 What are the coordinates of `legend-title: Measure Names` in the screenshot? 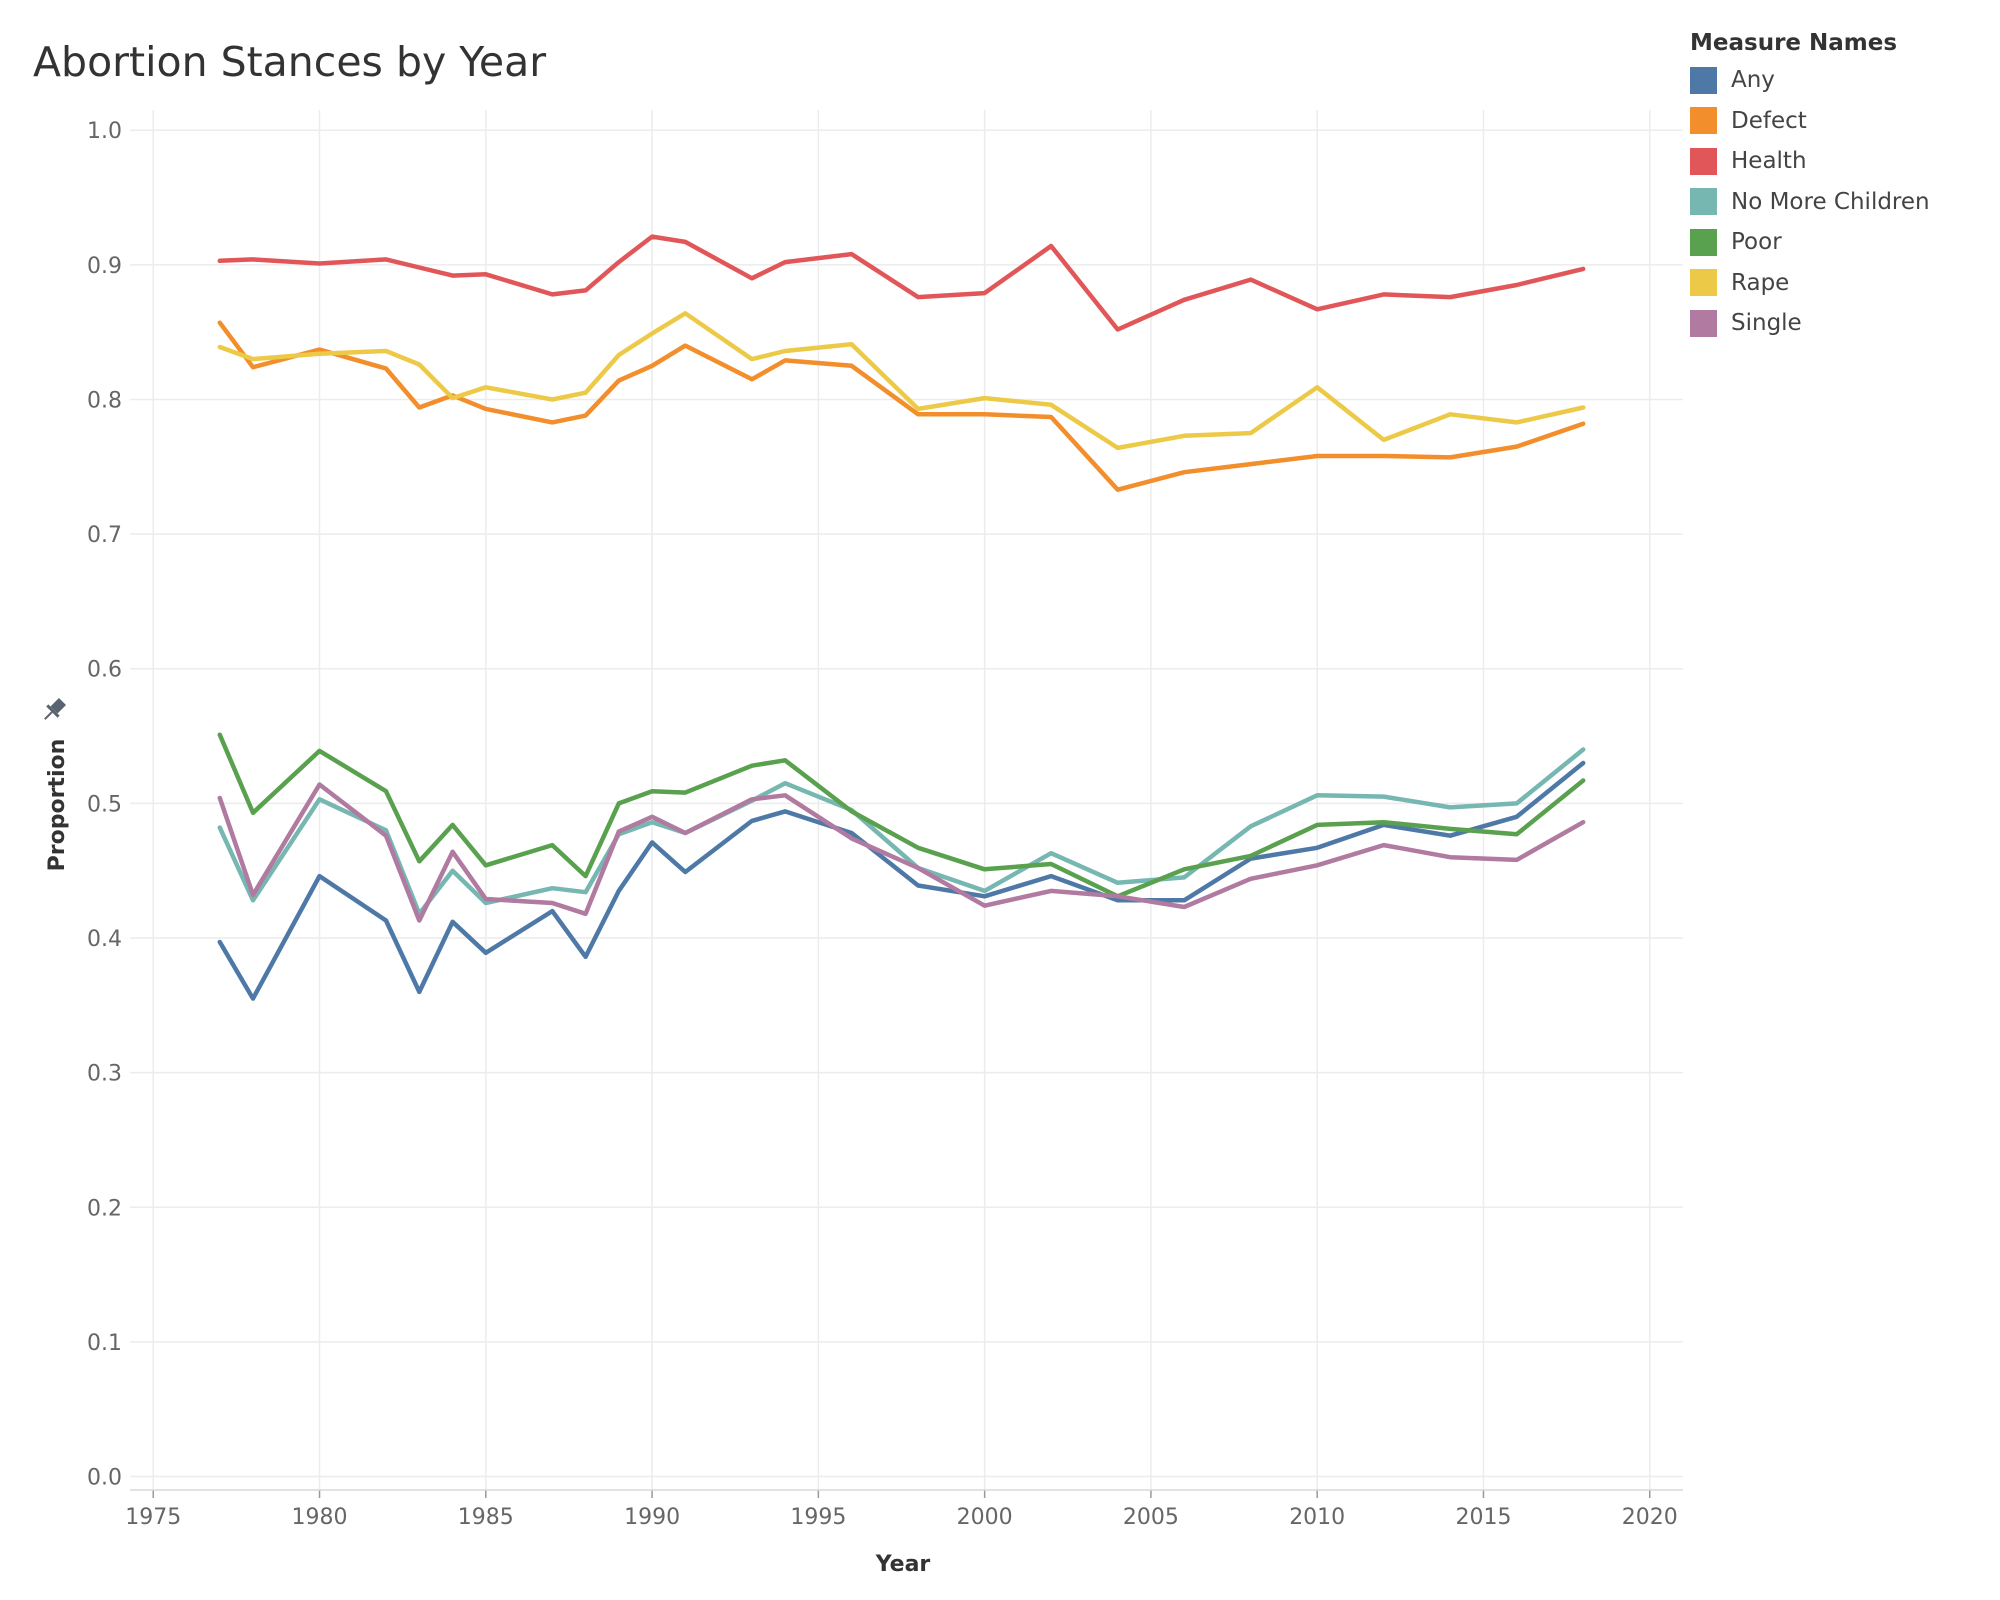 It's located at (1794, 43).